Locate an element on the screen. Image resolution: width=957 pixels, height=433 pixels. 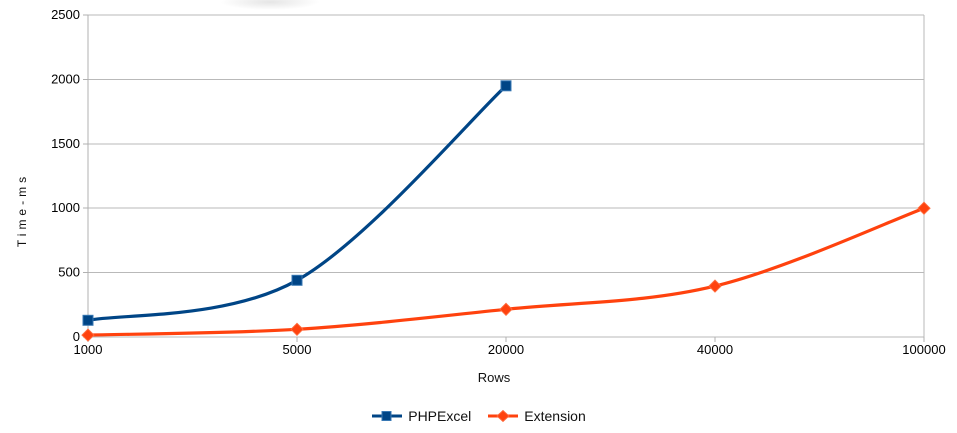
x-tick-label: 5000 is located at coordinates (297, 349).